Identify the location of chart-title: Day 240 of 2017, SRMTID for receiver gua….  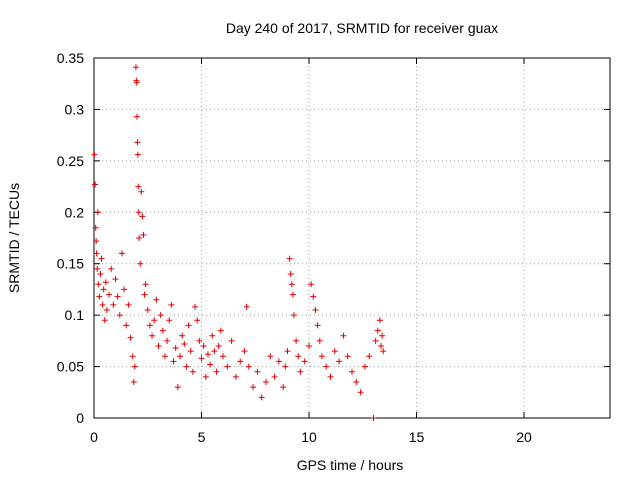
(362, 28).